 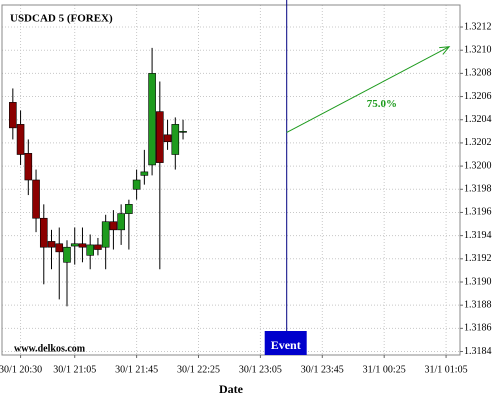 What do you see at coordinates (478, 281) in the screenshot?
I see `y-tick-label: 1.3190` at bounding box center [478, 281].